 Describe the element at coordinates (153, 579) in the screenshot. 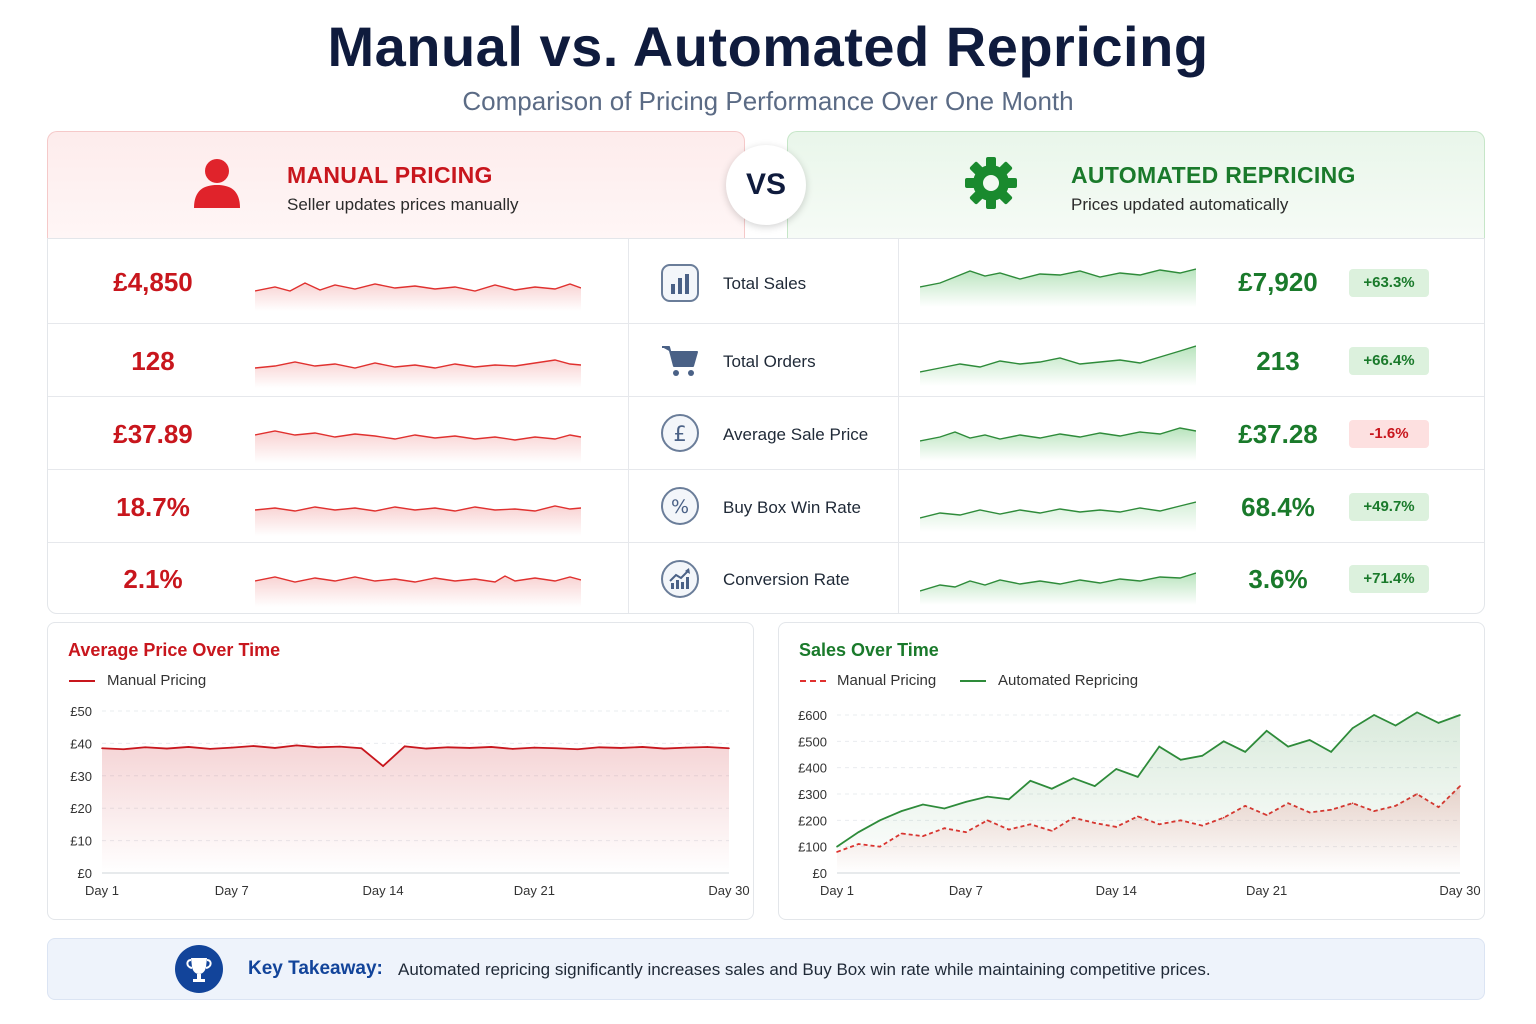

I see `manual-value: 2.1%` at that location.